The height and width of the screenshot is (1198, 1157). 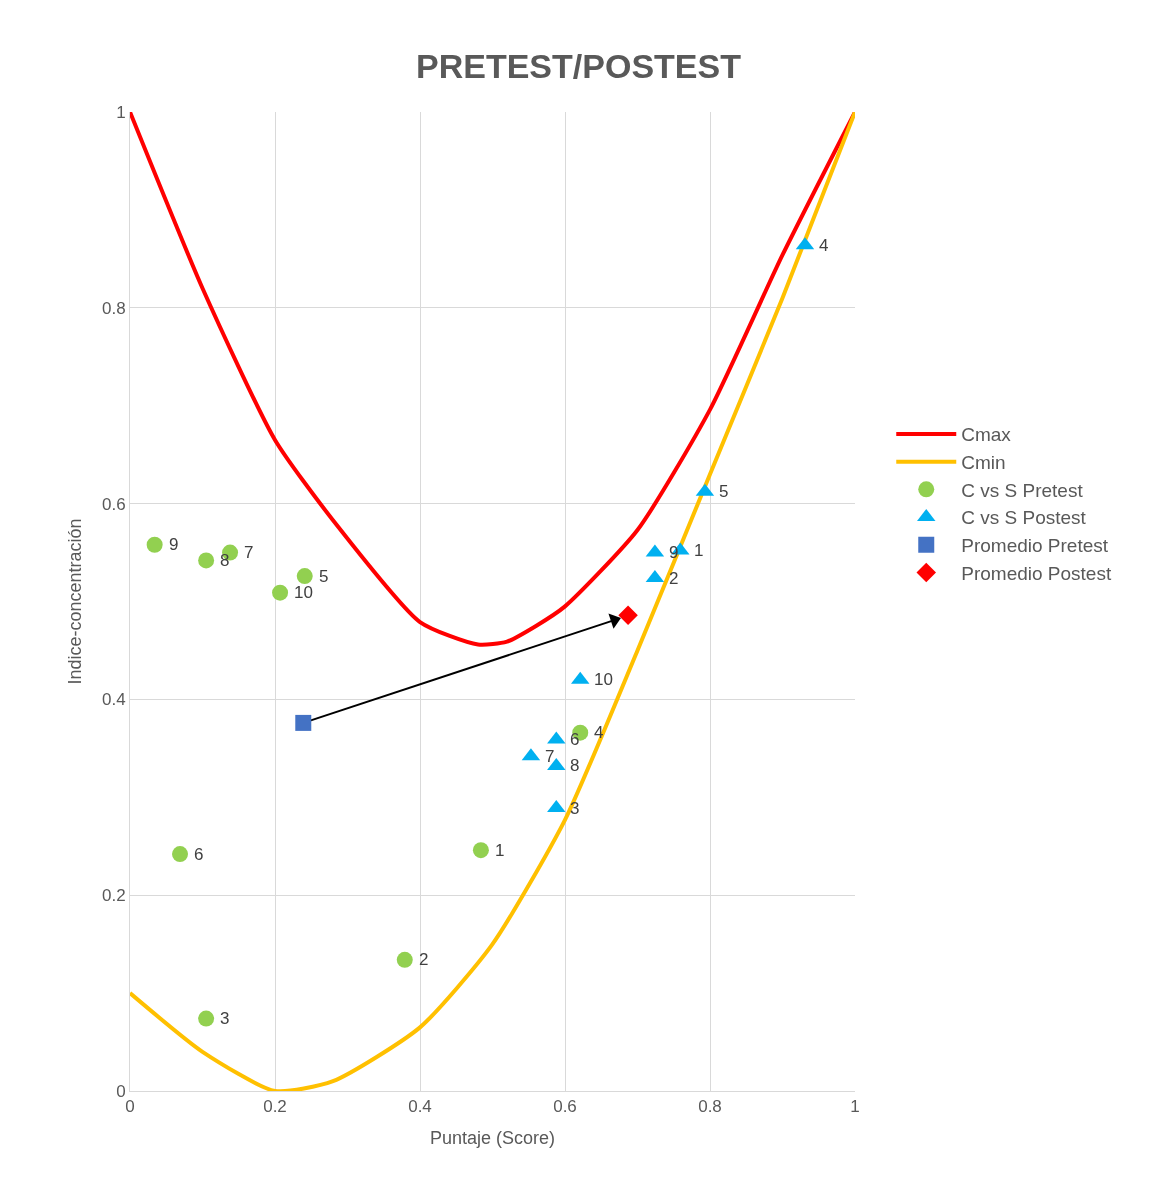 I want to click on legend-label: C vs S Pretest, so click(x=1022, y=490).